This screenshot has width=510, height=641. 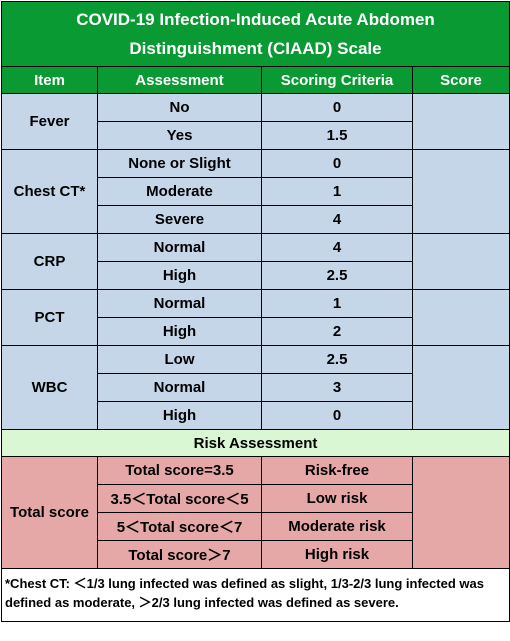 I want to click on header-score: Score, so click(x=460, y=80).